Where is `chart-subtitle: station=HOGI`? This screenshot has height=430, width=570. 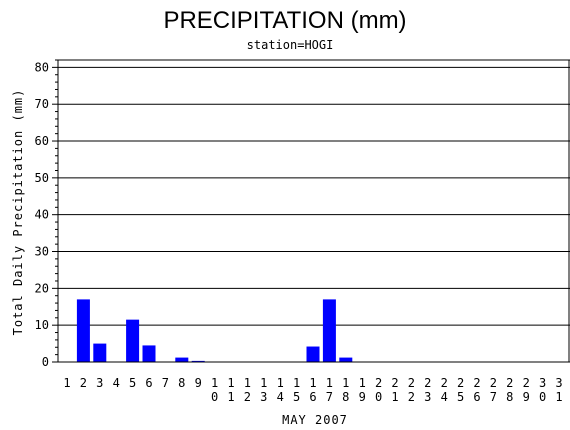 chart-subtitle: station=HOGI is located at coordinates (290, 45).